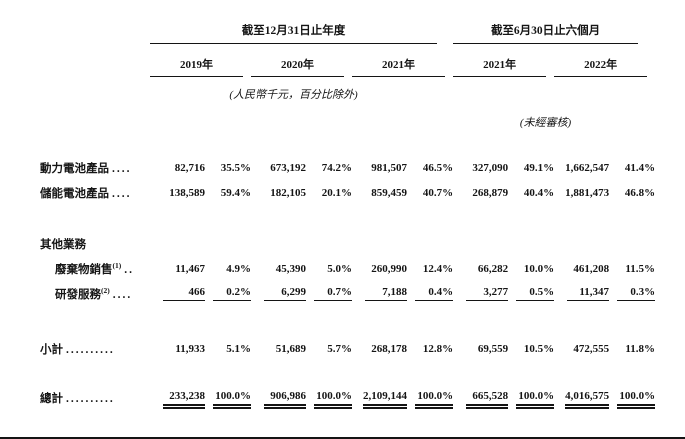 This screenshot has width=685, height=439. I want to click on year-header-interim-2021: 2021年, so click(500, 63).